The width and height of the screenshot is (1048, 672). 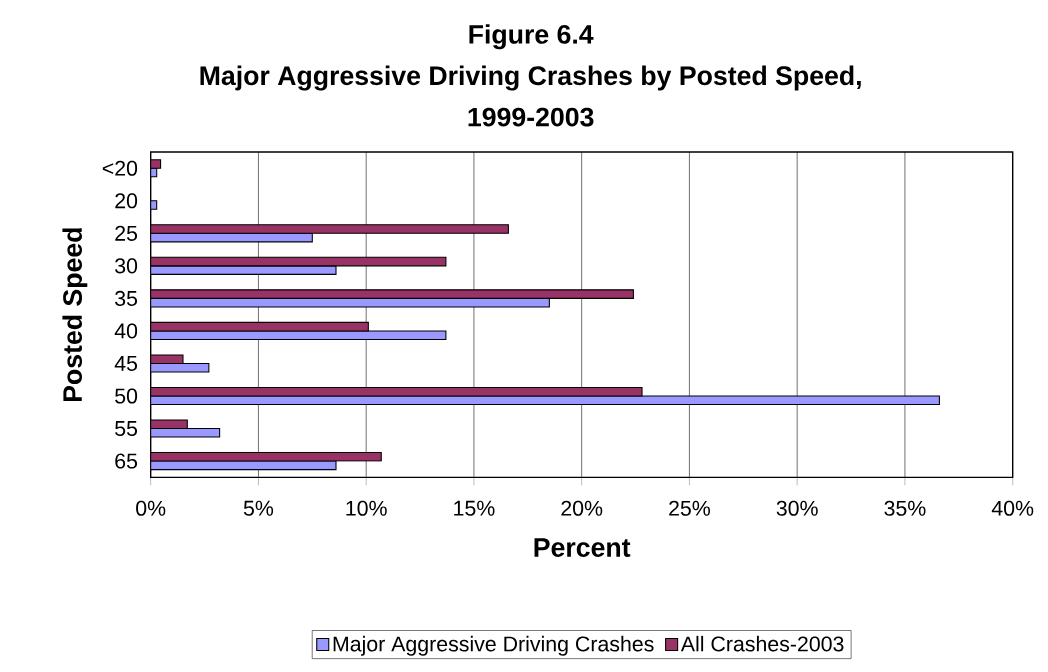 I want to click on x-tick-label: 10%, so click(x=366, y=508).